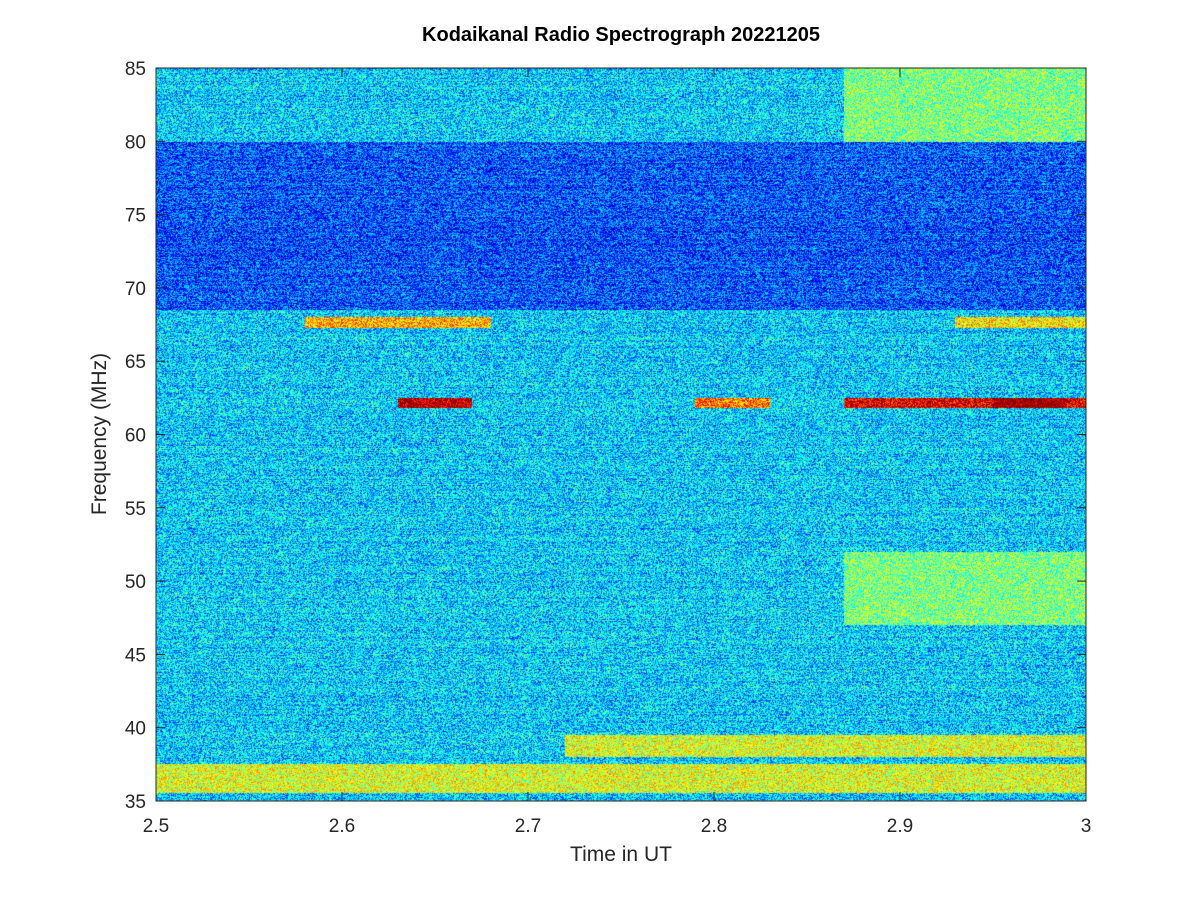 The width and height of the screenshot is (1200, 900). I want to click on y-tick-label: 45, so click(135, 655).